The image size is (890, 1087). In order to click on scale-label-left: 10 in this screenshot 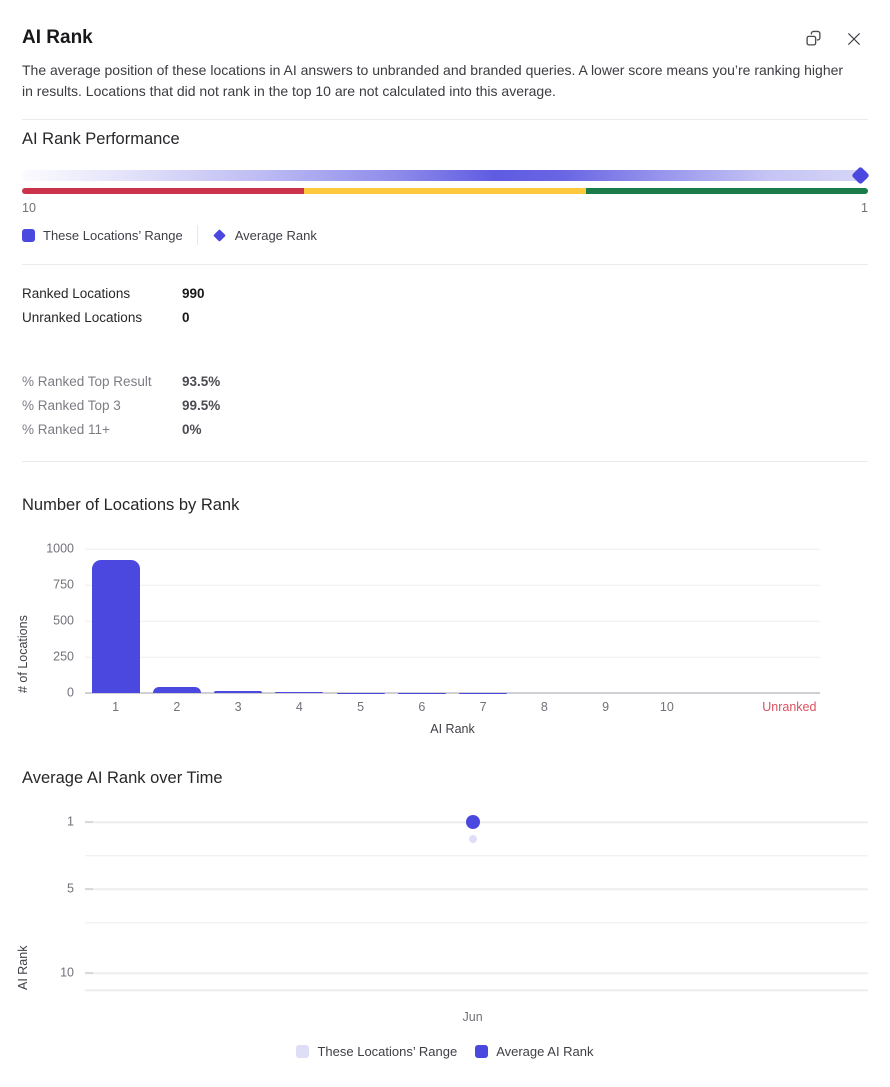, I will do `click(29, 208)`.